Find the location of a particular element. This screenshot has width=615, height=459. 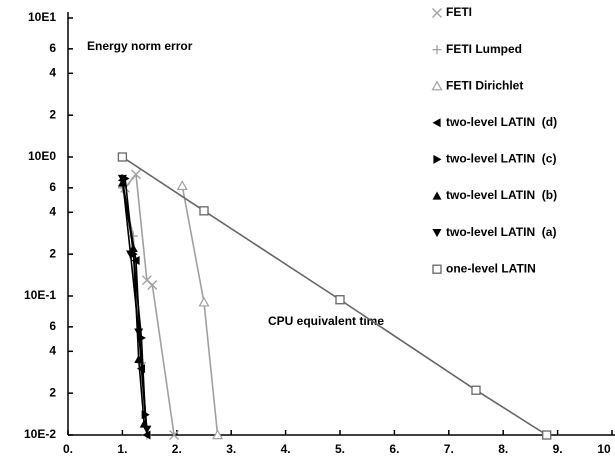

legend-label: two-level LATIN (c) is located at coordinates (501, 159).